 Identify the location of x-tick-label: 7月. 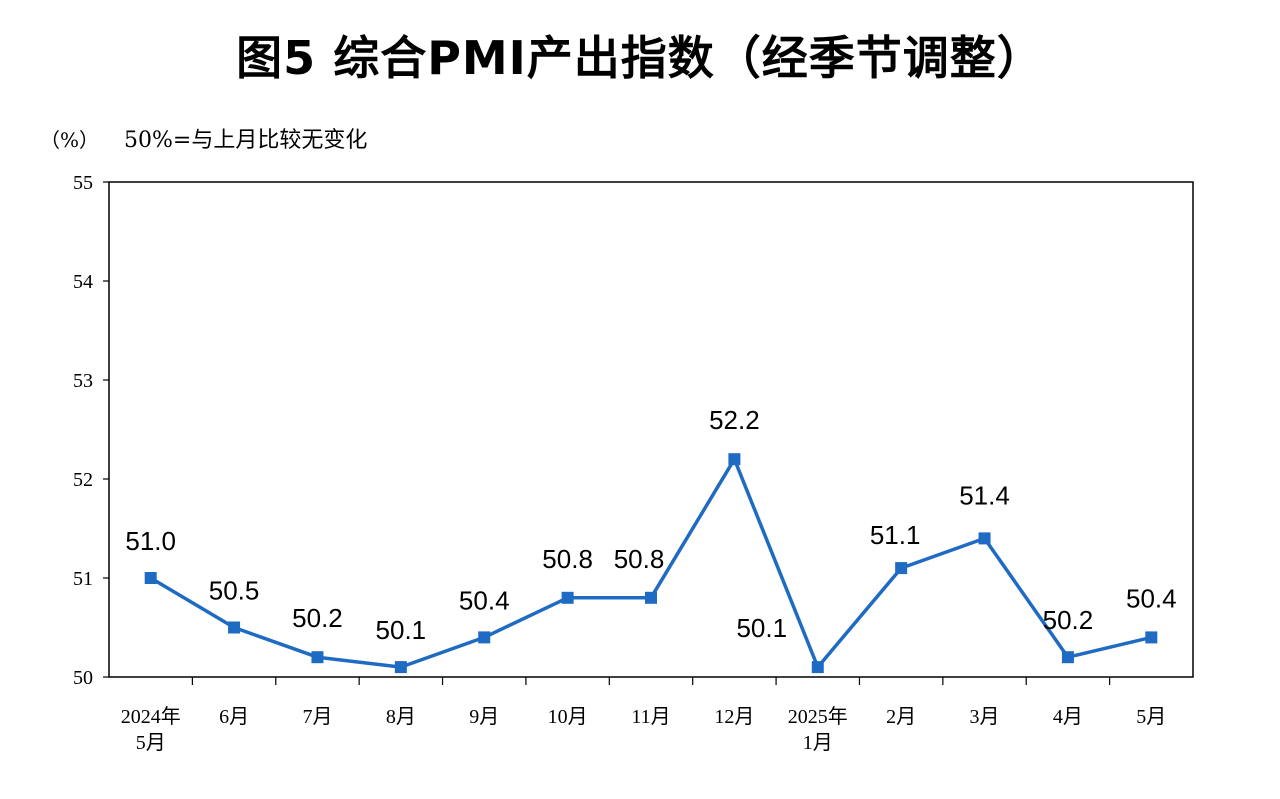
(317, 717).